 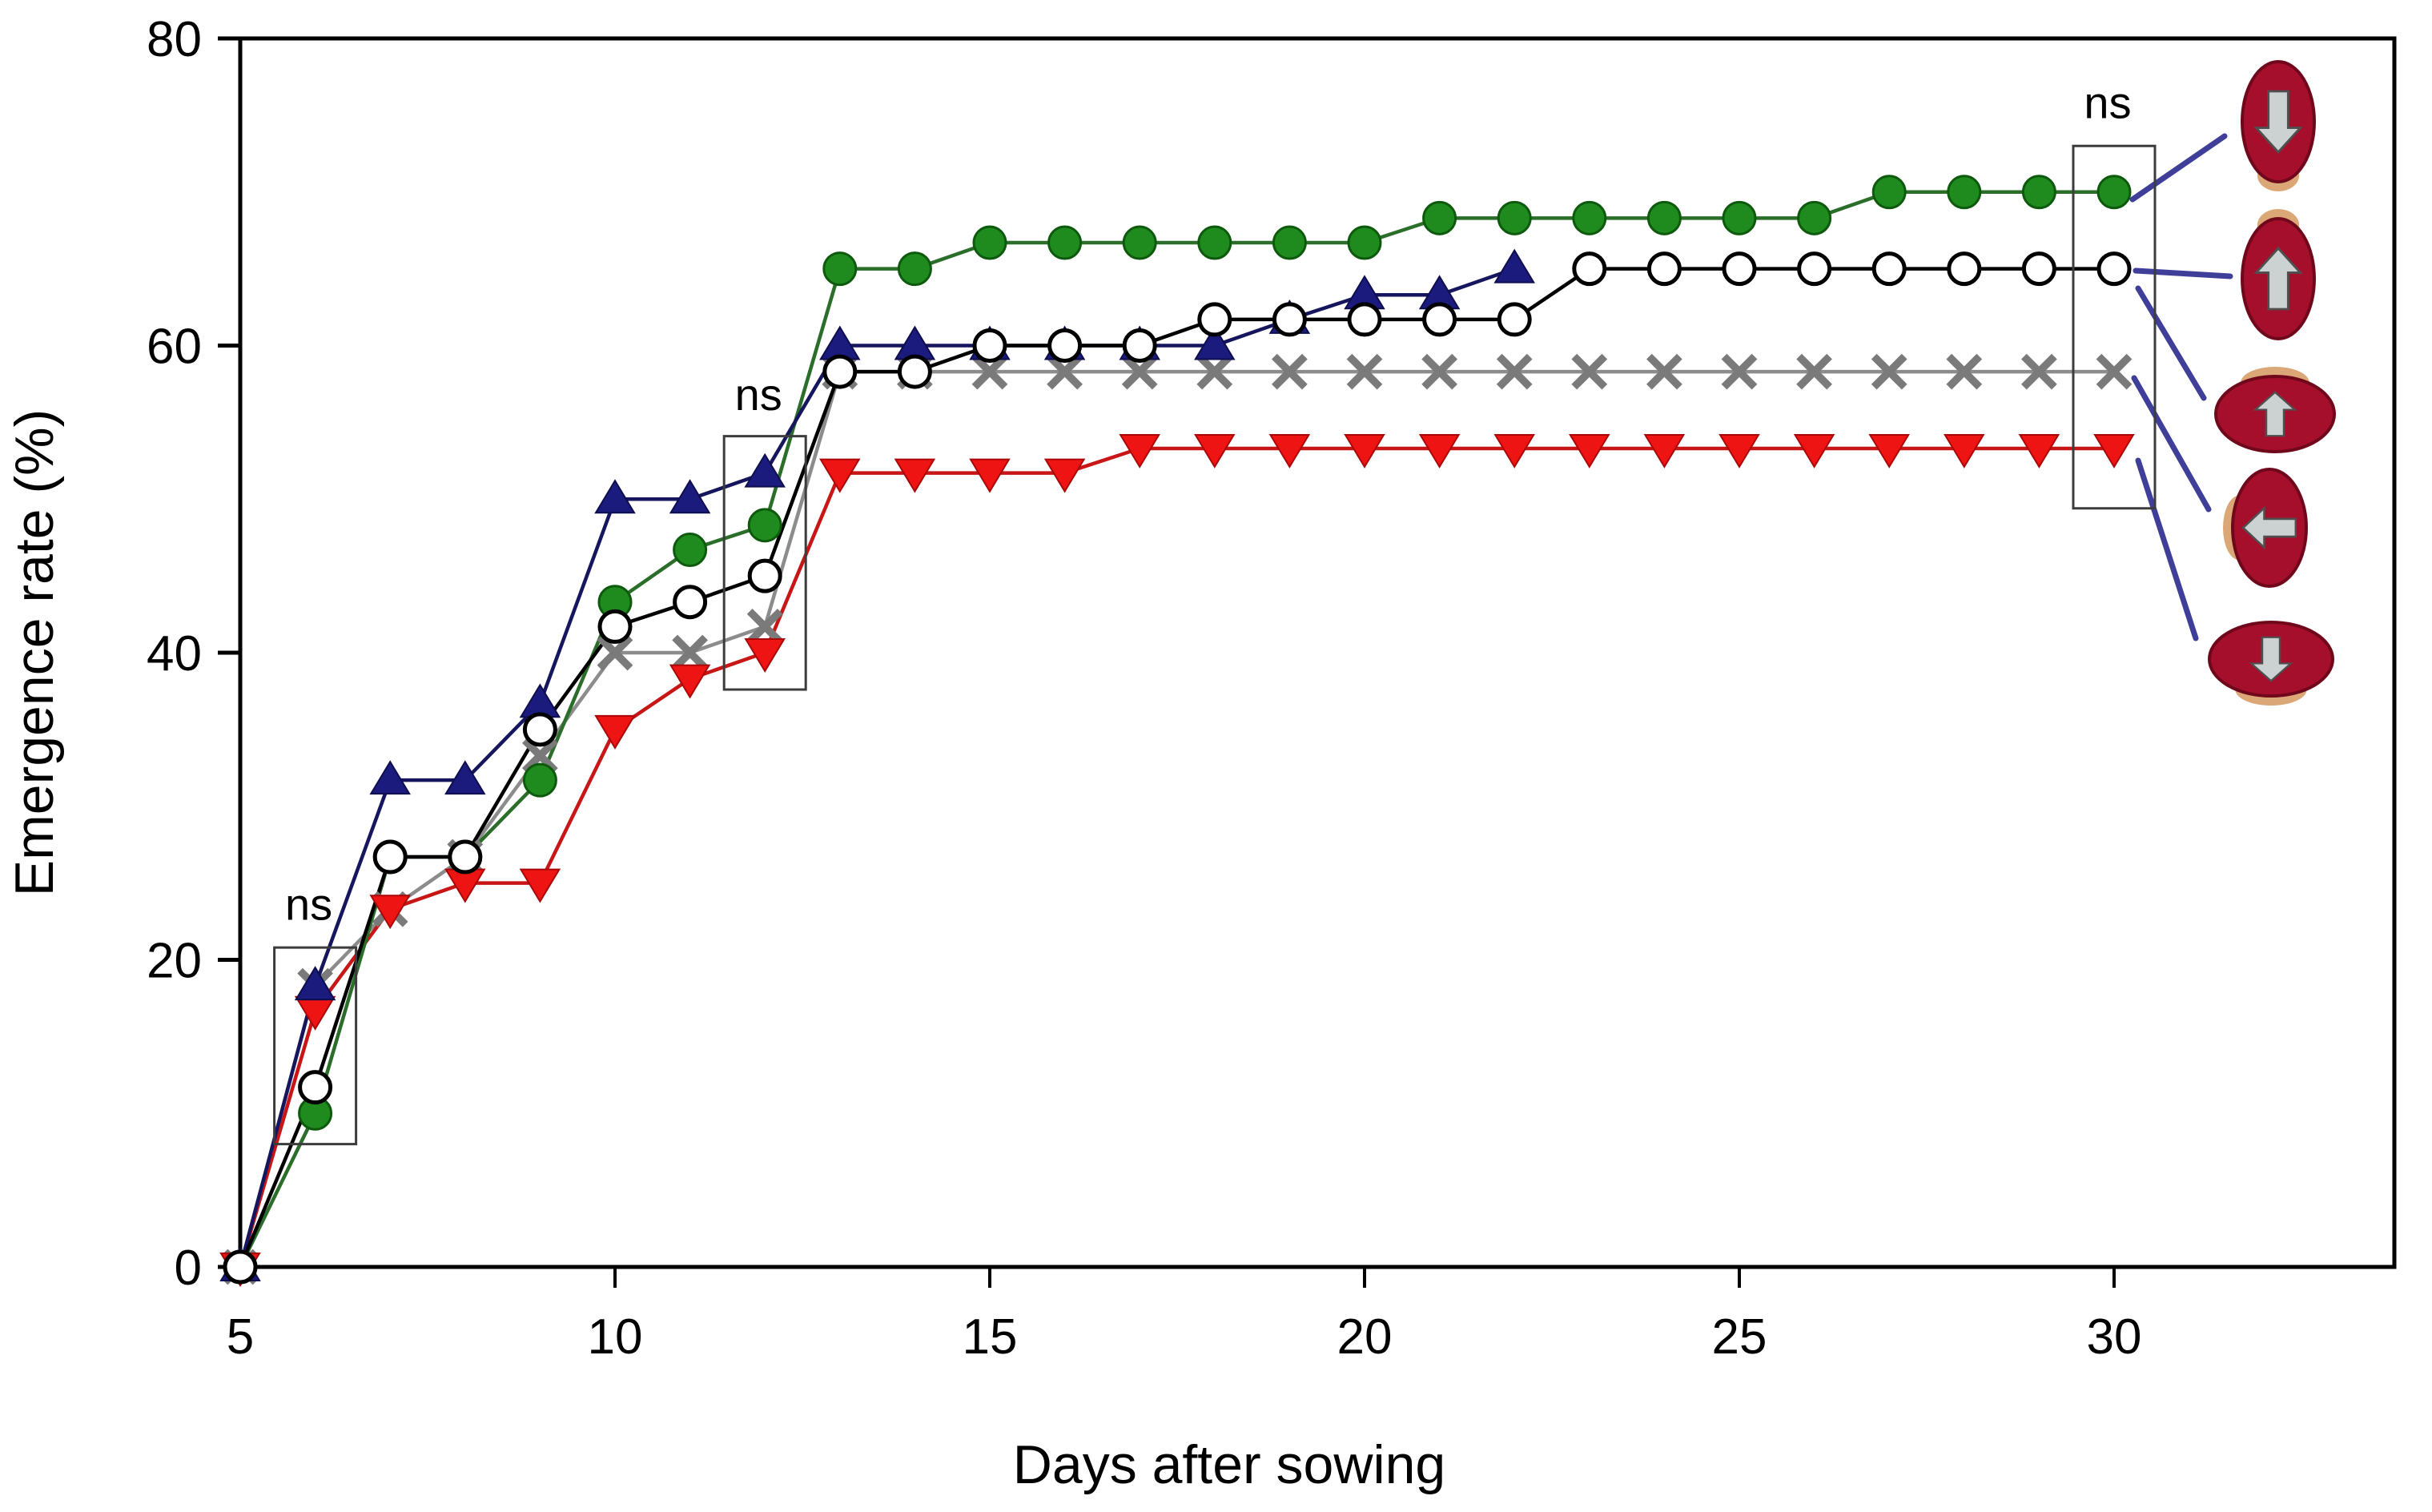 What do you see at coordinates (1739, 1337) in the screenshot?
I see `x-tick-label: 25` at bounding box center [1739, 1337].